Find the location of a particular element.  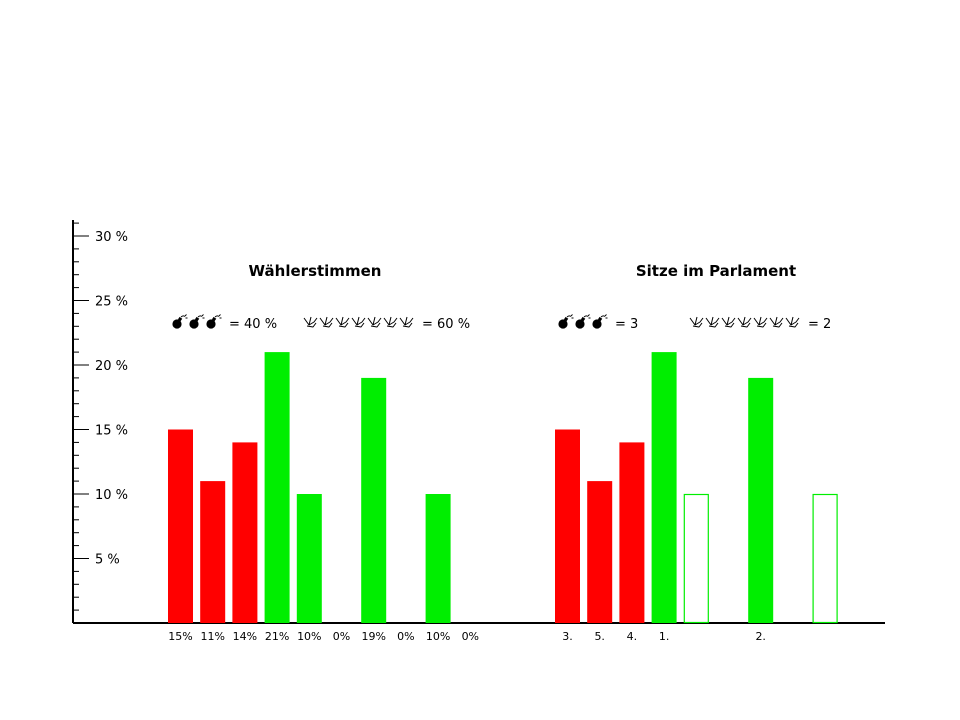

y-tick-label: 25 % is located at coordinates (111, 302).